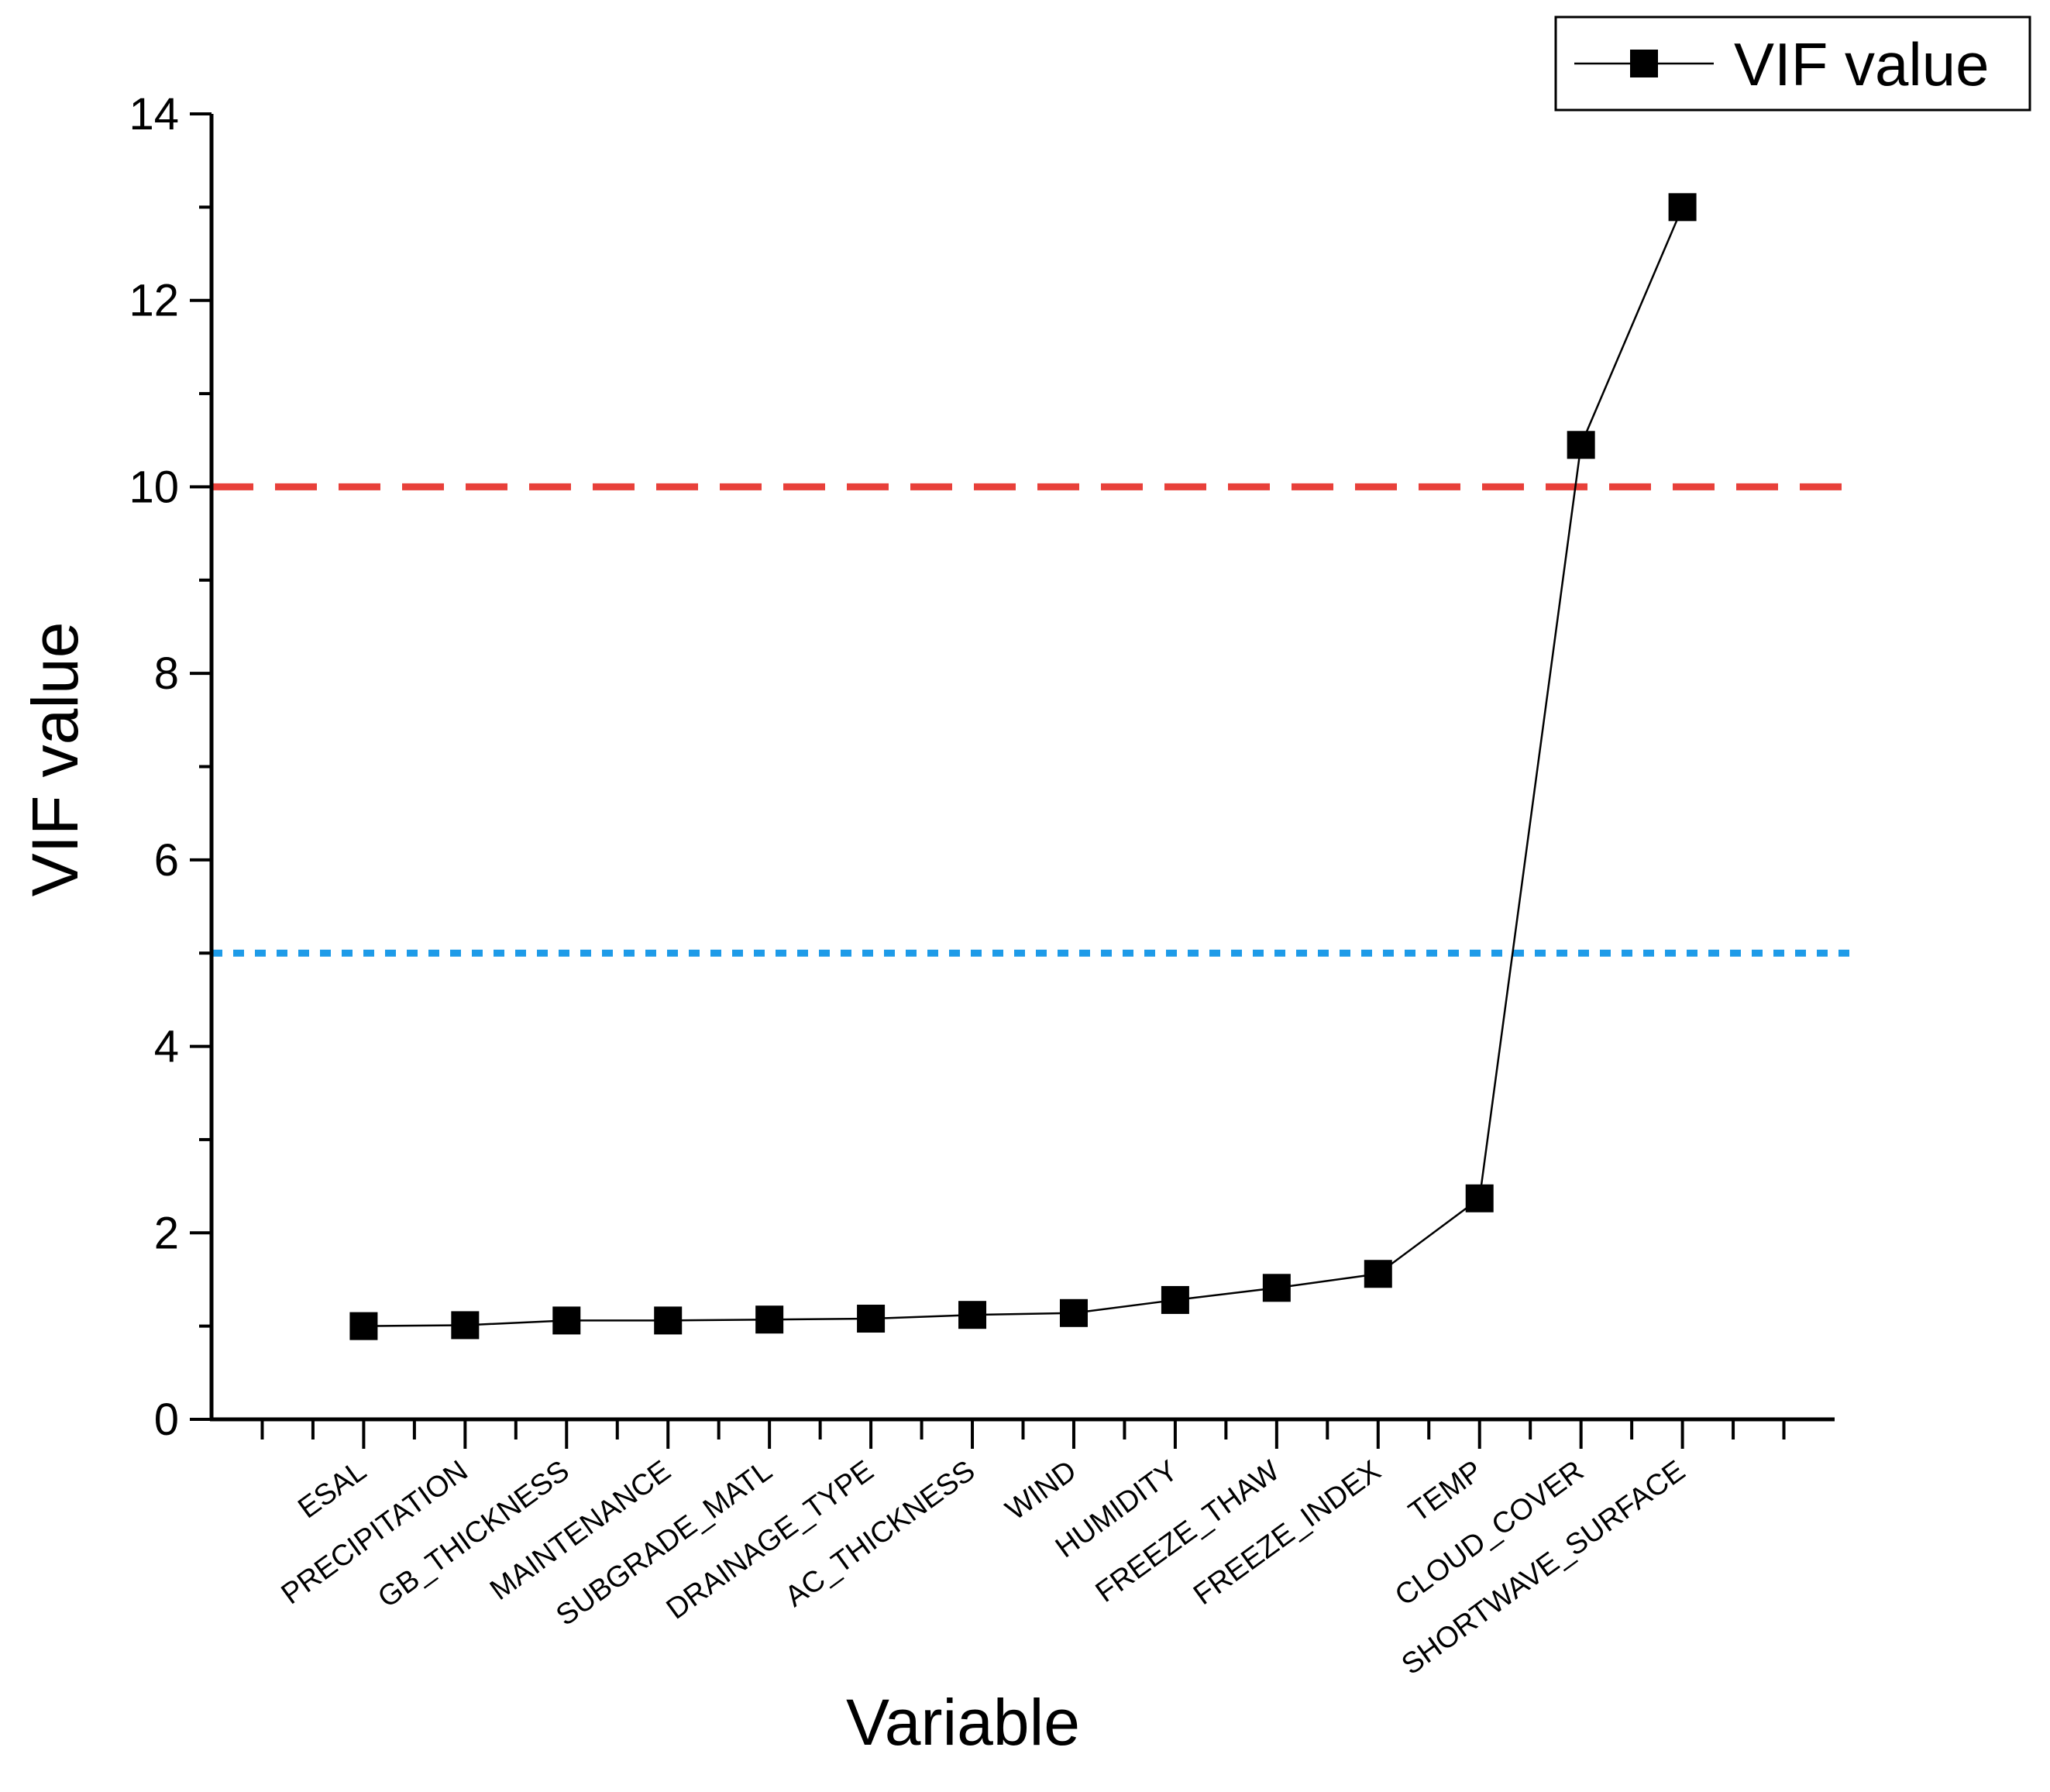  What do you see at coordinates (1644, 63) in the screenshot?
I see `legend-marker-icon` at bounding box center [1644, 63].